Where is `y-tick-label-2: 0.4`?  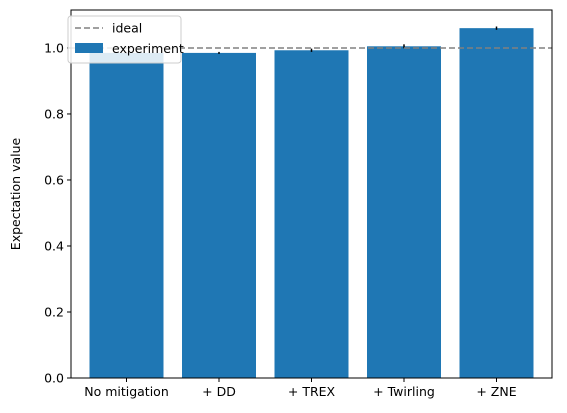
y-tick-label-2: 0.4 is located at coordinates (54, 245).